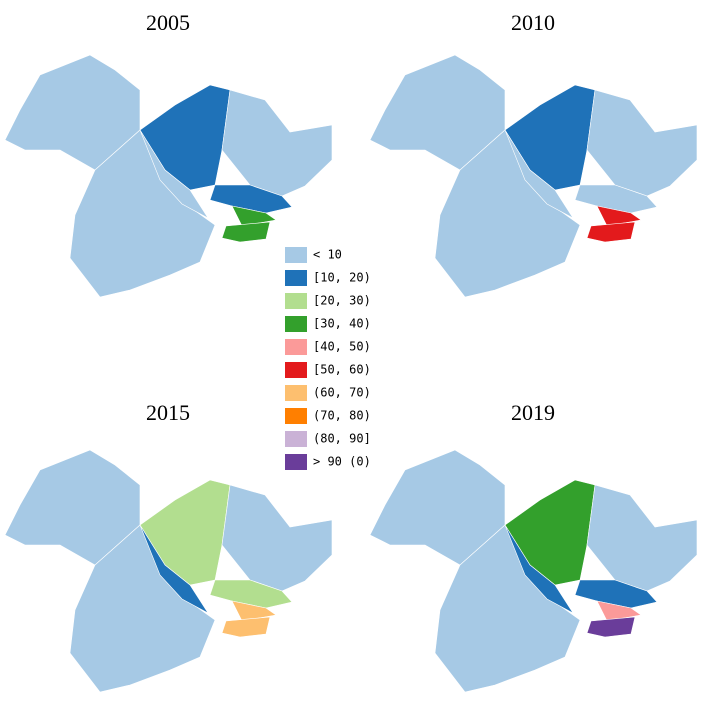 Image resolution: width=716 pixels, height=720 pixels. What do you see at coordinates (342, 278) in the screenshot?
I see `legend-label: [10, 20)` at bounding box center [342, 278].